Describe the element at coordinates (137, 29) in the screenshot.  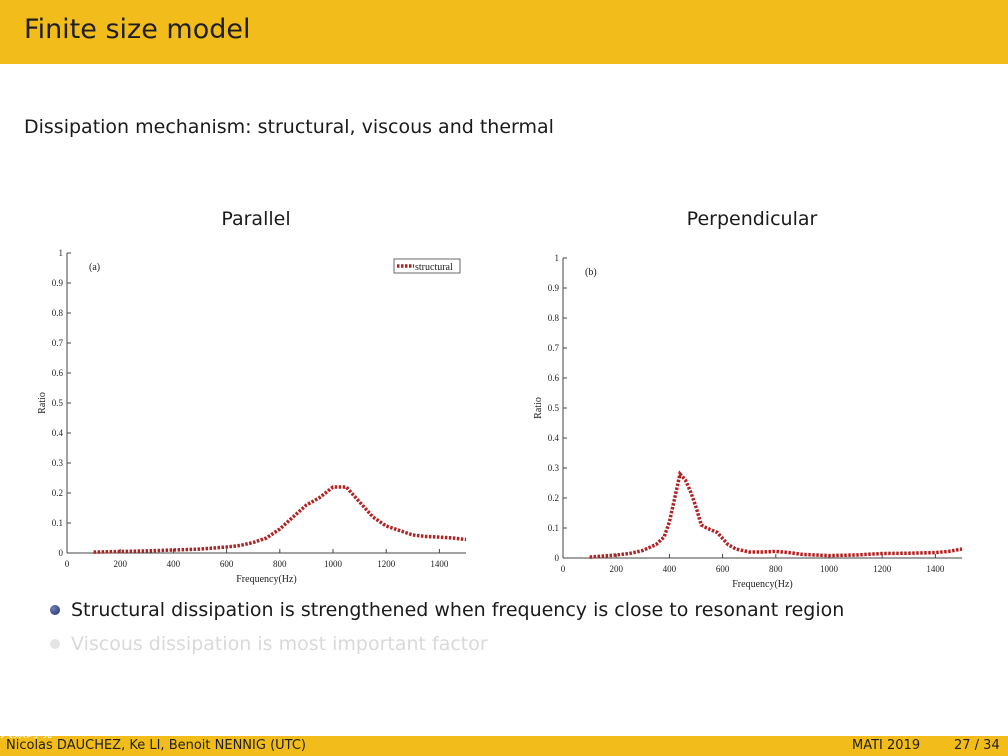
I see `slide-title: Finite size model` at that location.